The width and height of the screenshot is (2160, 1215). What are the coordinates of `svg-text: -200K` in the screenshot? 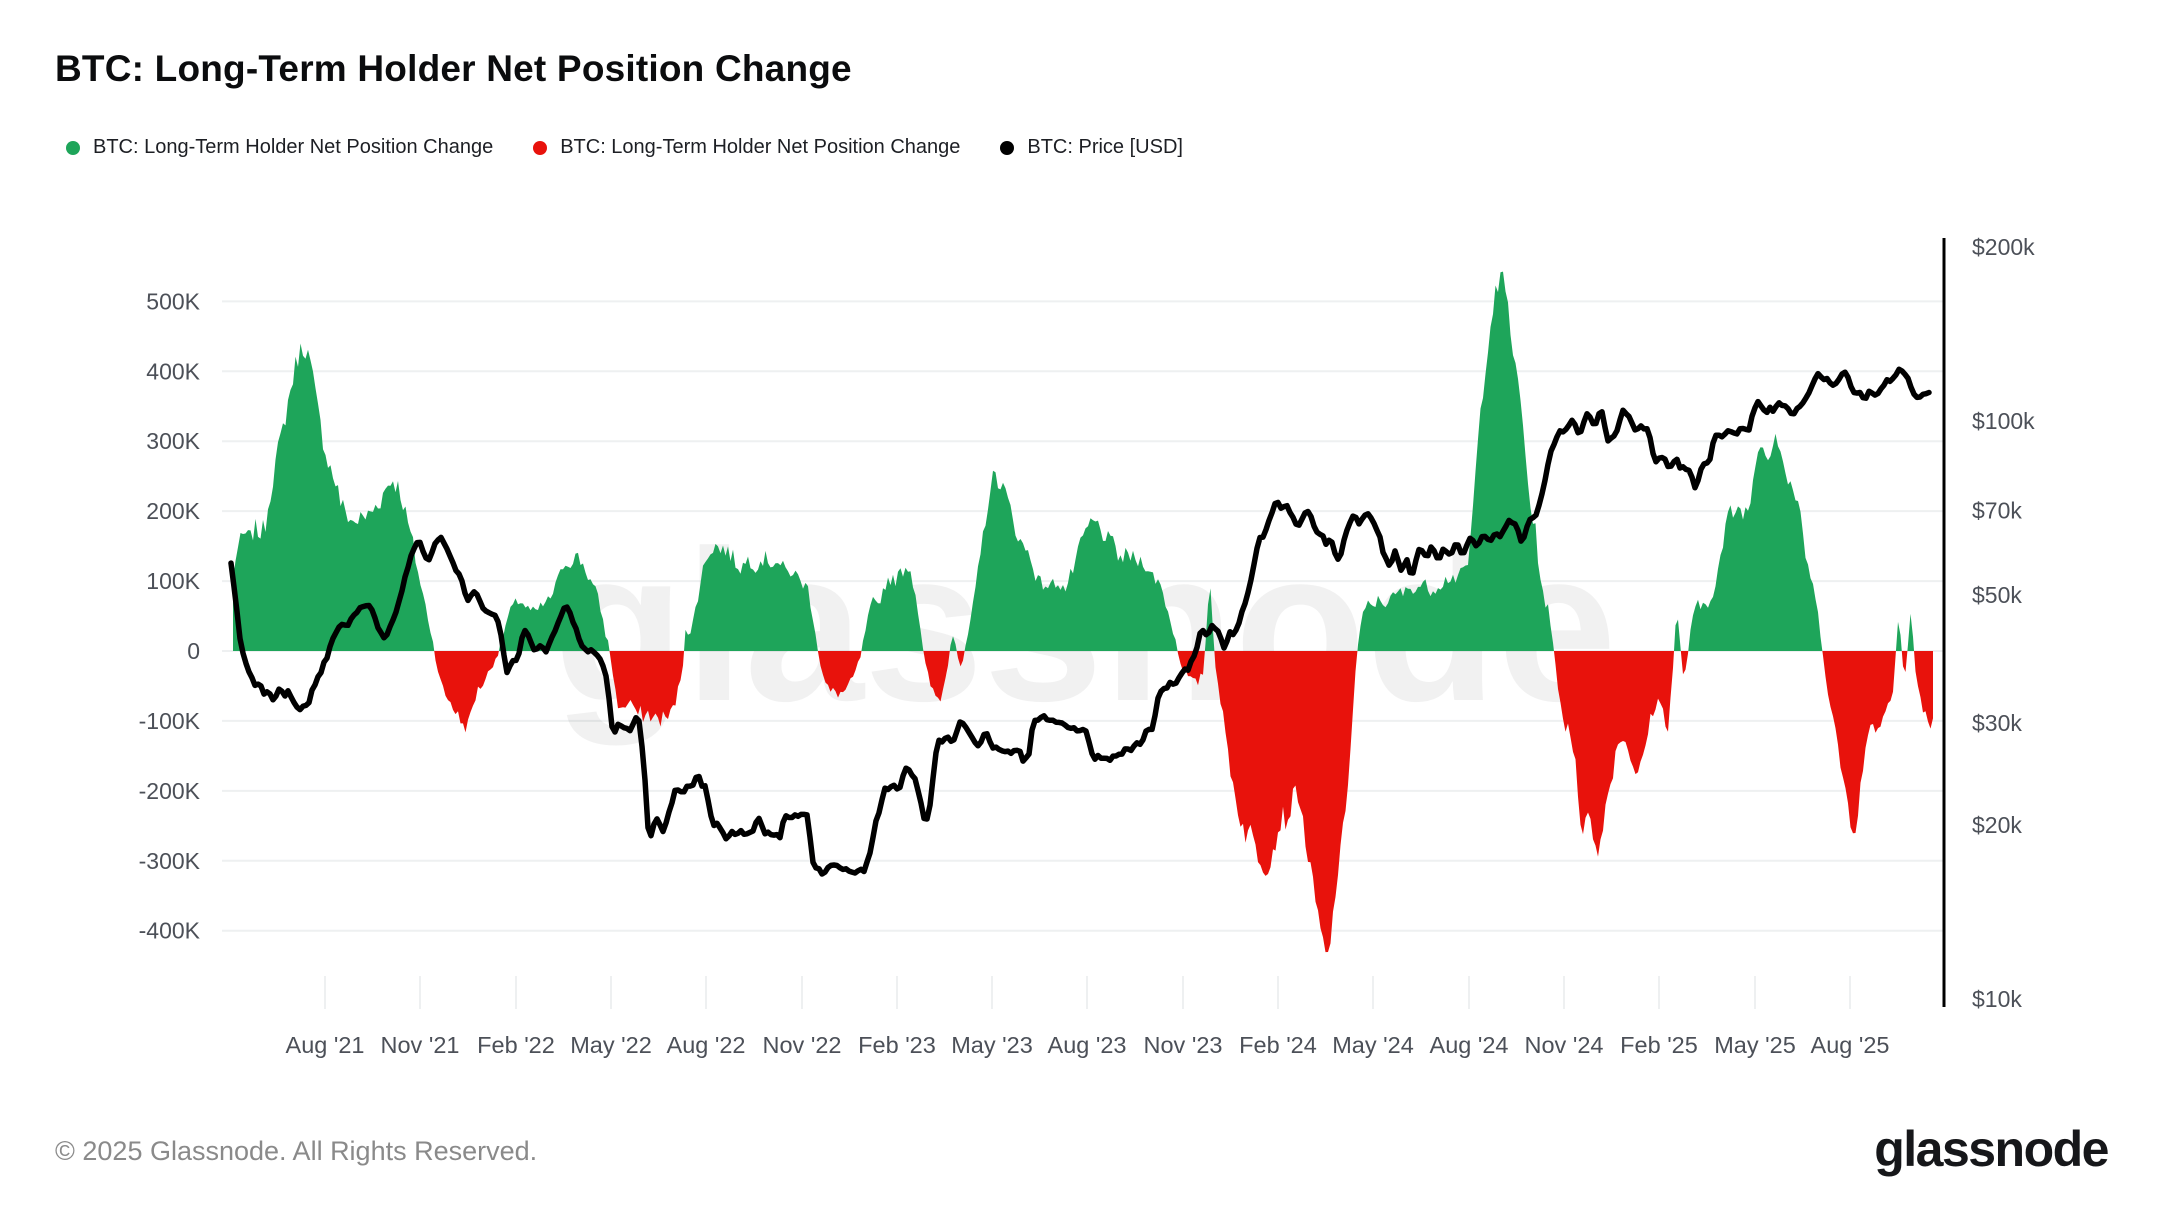 It's located at (170, 791).